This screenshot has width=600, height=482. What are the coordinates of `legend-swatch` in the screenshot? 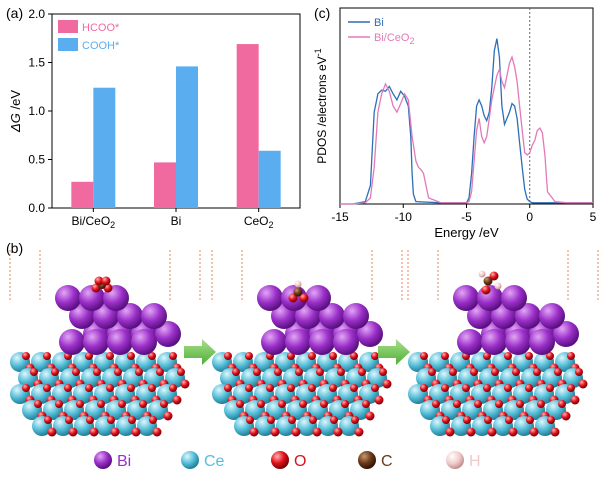 It's located at (68, 44).